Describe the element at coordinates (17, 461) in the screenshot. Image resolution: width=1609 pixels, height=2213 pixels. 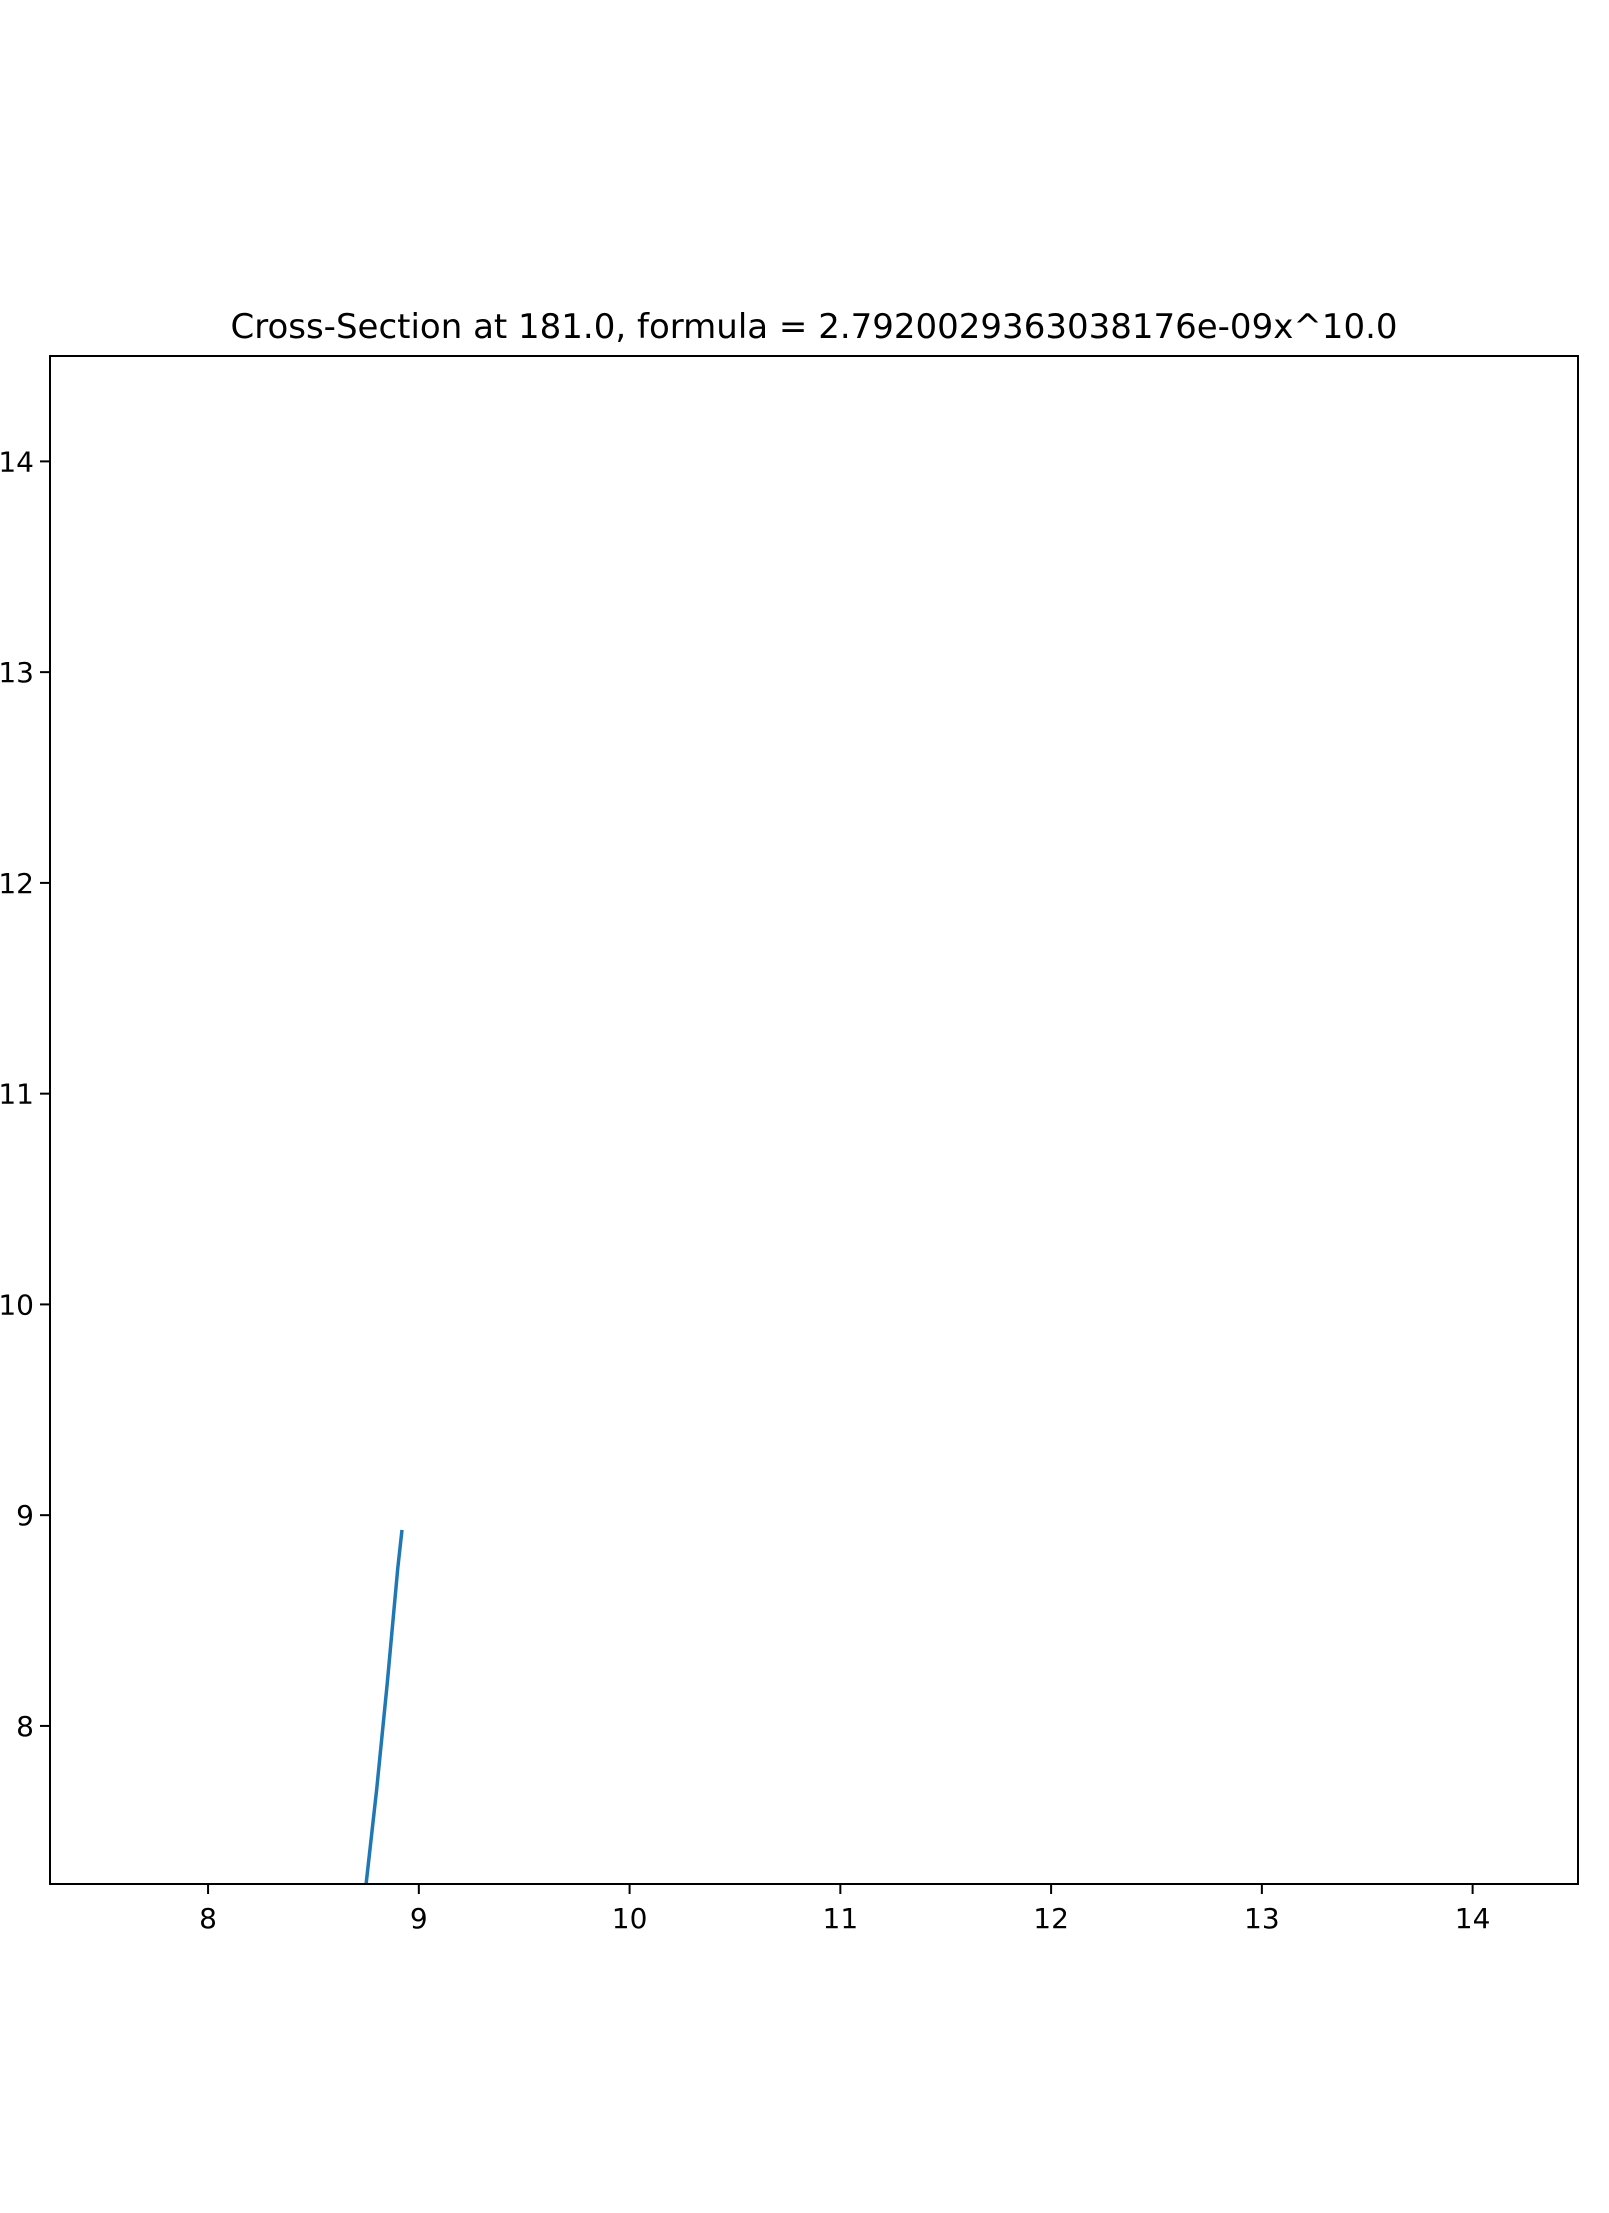
I see `y-tick-label: 14` at that location.